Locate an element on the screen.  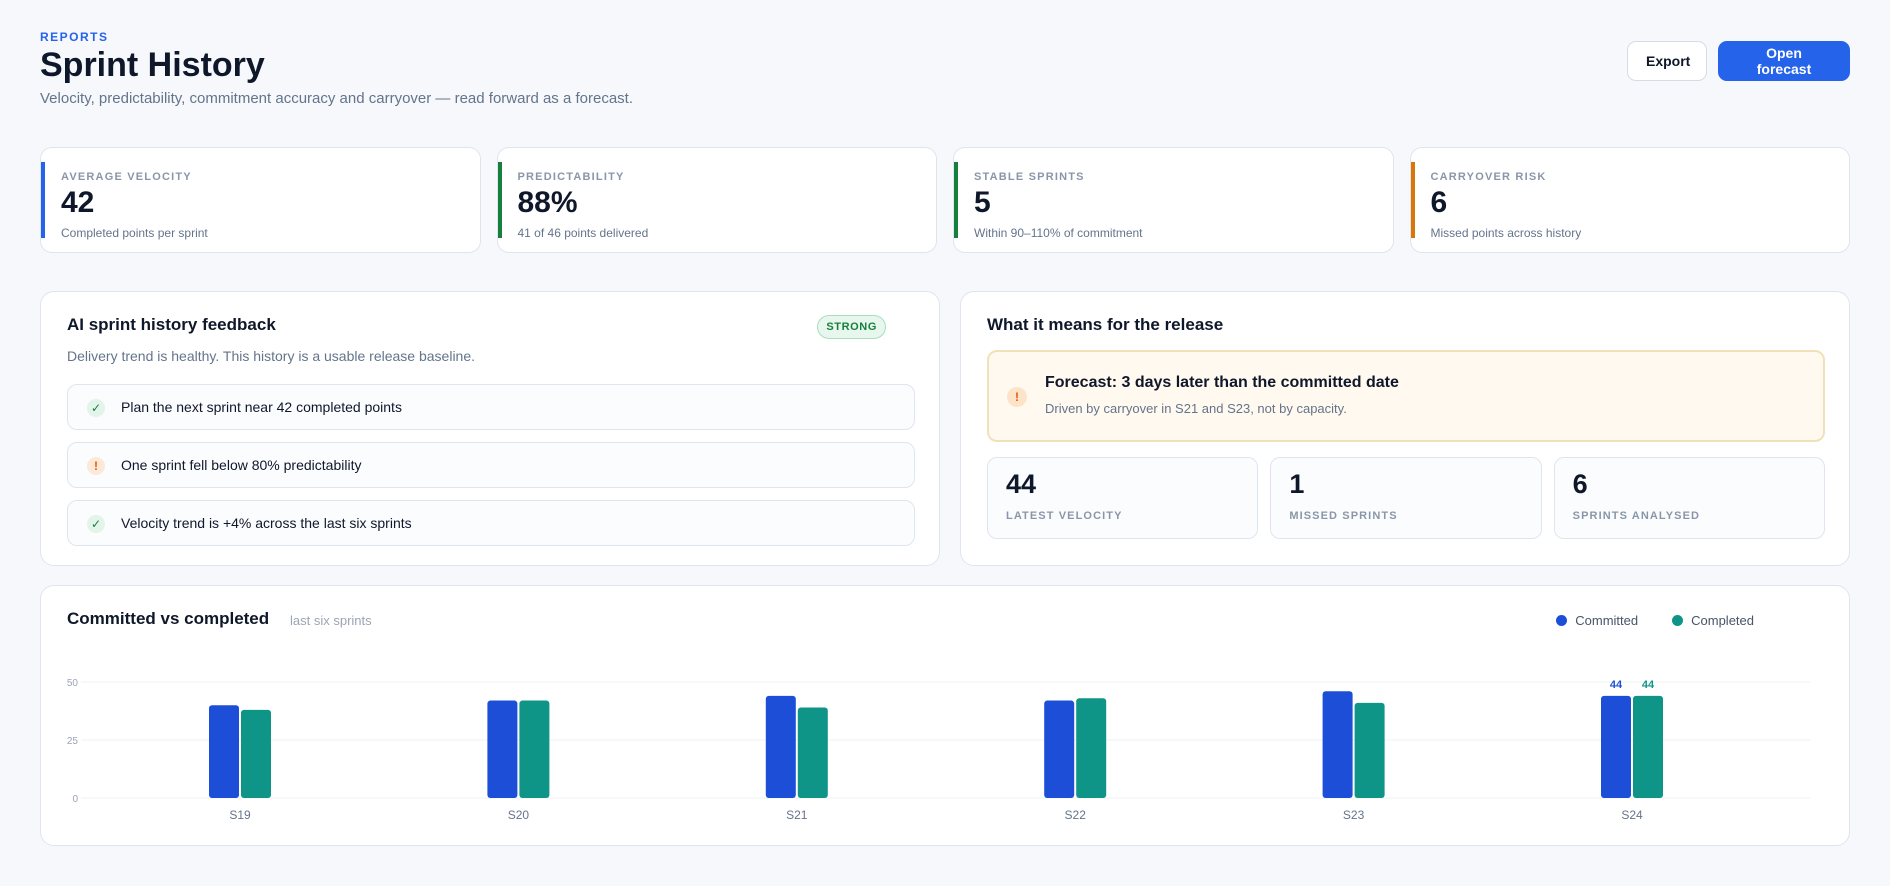
bar-committed-s24 is located at coordinates (1616, 746).